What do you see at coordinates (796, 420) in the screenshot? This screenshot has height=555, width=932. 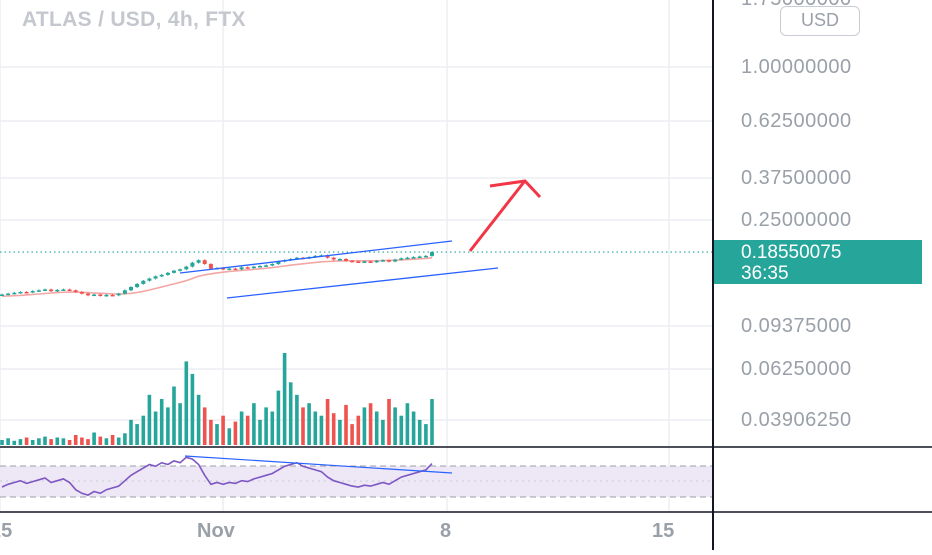 I see `price-tick-label: 0.03906250` at bounding box center [796, 420].